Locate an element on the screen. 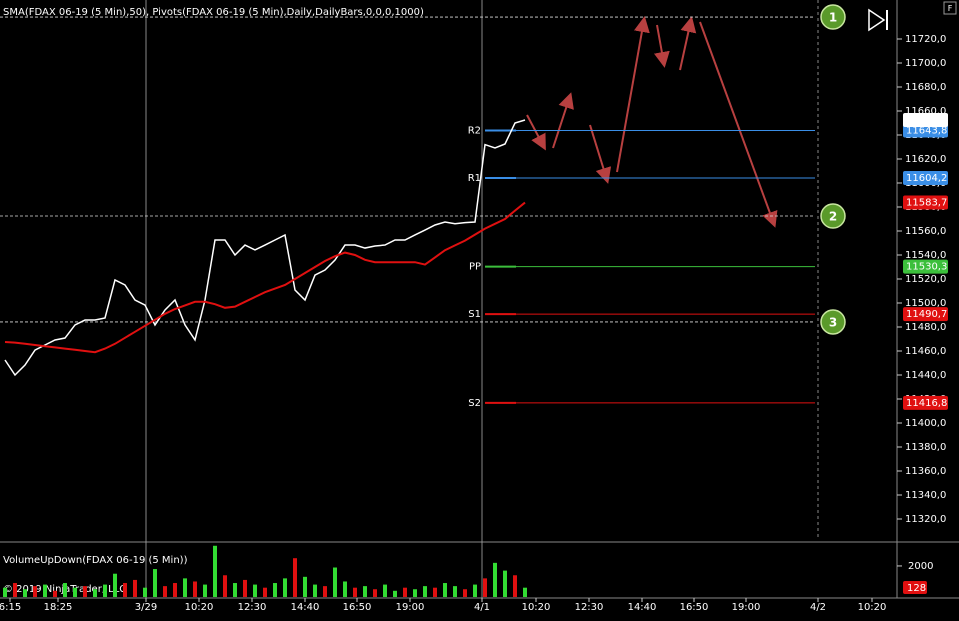 This screenshot has height=621, width=959. volume-marker-label: 128 is located at coordinates (916, 588).